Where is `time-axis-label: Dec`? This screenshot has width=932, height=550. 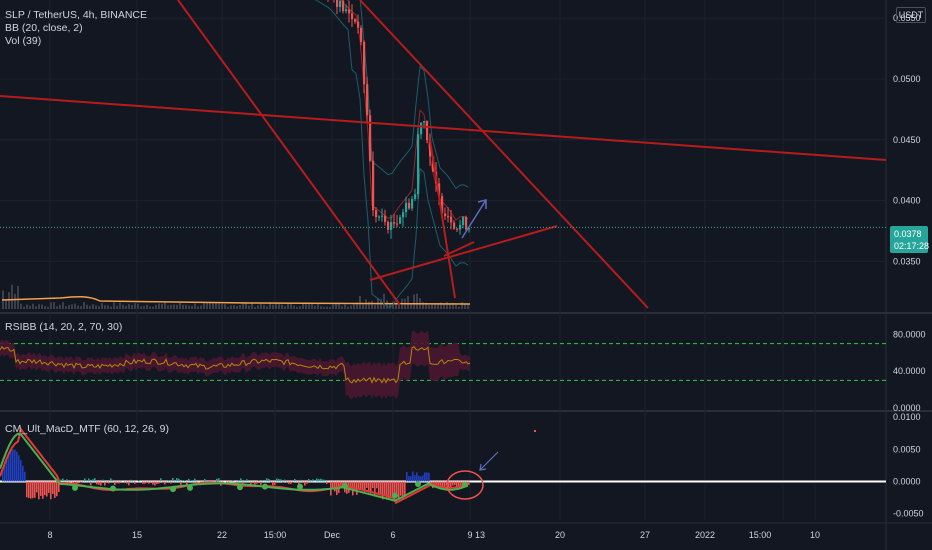
time-axis-label: Dec is located at coordinates (332, 535).